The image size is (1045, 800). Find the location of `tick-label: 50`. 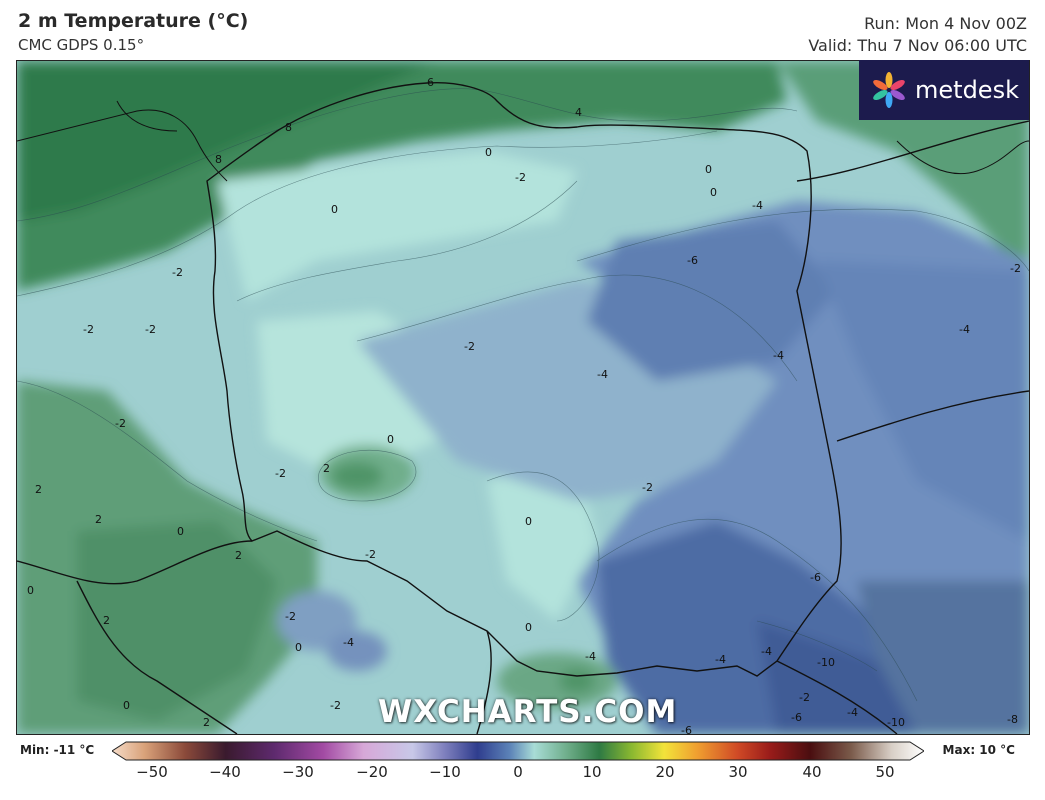

tick-label: 50 is located at coordinates (885, 772).